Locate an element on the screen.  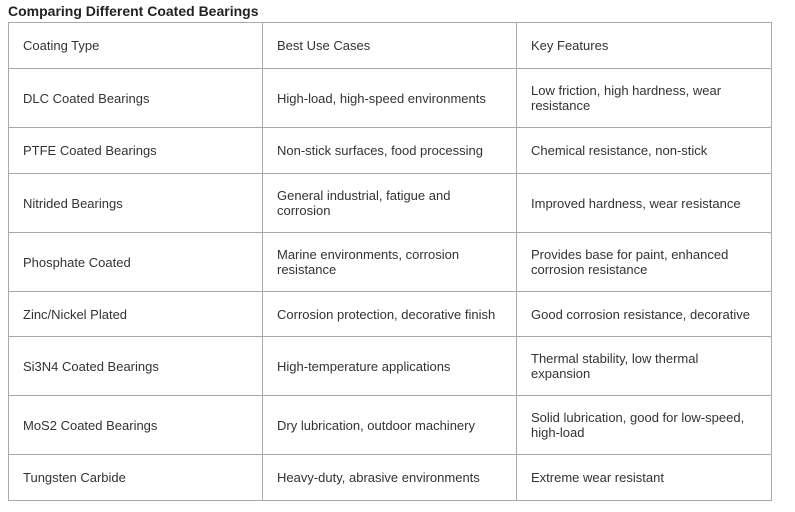
key-features-cell: Chemical resistance, non-stick is located at coordinates (644, 150).